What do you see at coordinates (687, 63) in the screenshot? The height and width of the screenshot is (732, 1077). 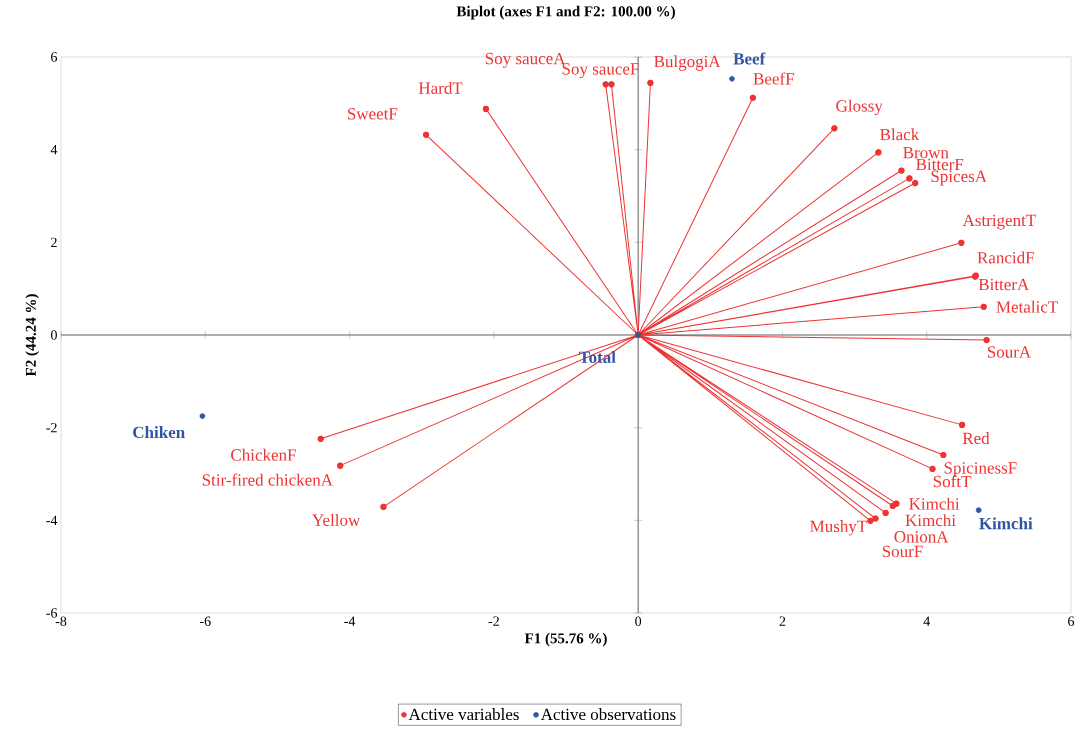 I see `annotation: BulgogiA` at bounding box center [687, 63].